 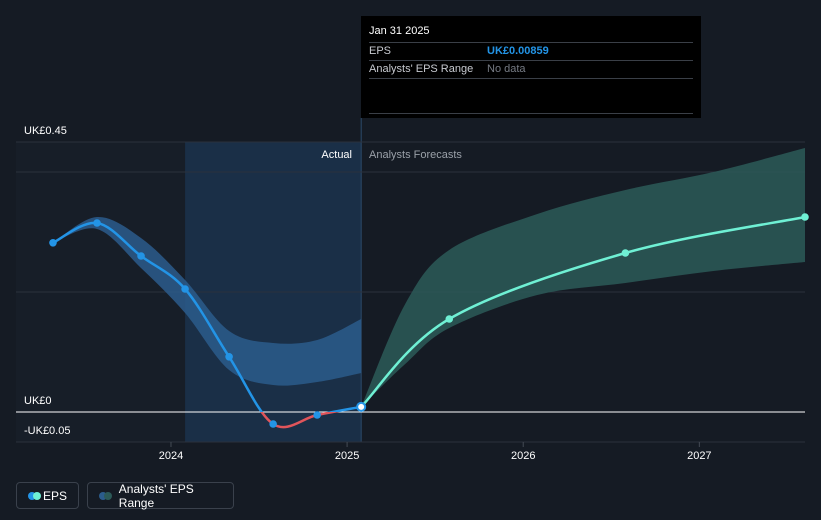 I want to click on x-tick-label: 2026, so click(x=523, y=456).